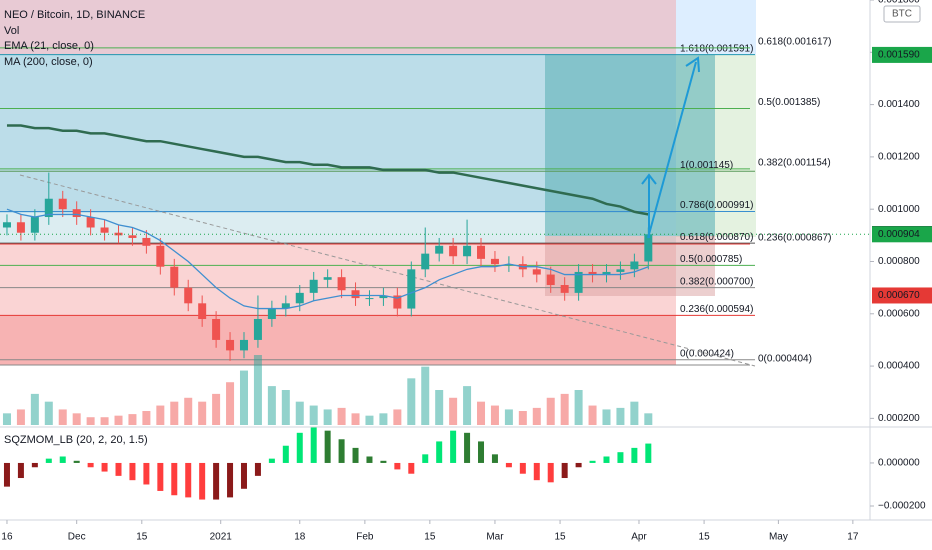  Describe the element at coordinates (221, 537) in the screenshot. I see `x-tick-label: 2021` at that location.